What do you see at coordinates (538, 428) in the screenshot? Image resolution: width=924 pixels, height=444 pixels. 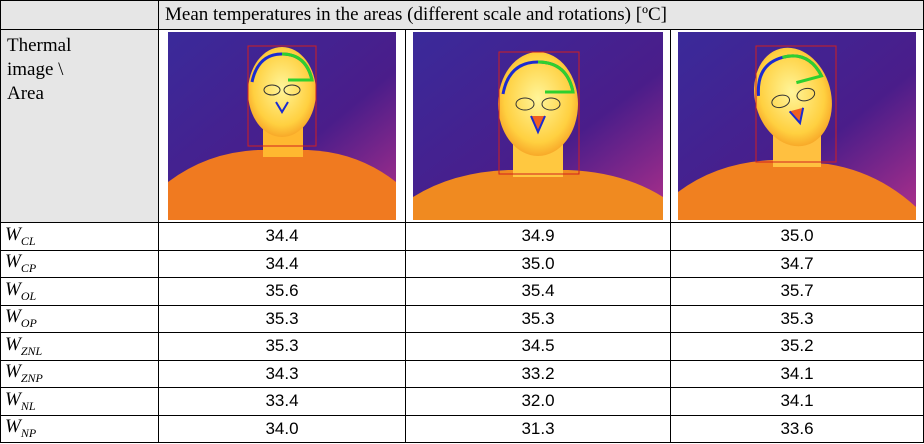 I see `cell-value: 31.3` at bounding box center [538, 428].